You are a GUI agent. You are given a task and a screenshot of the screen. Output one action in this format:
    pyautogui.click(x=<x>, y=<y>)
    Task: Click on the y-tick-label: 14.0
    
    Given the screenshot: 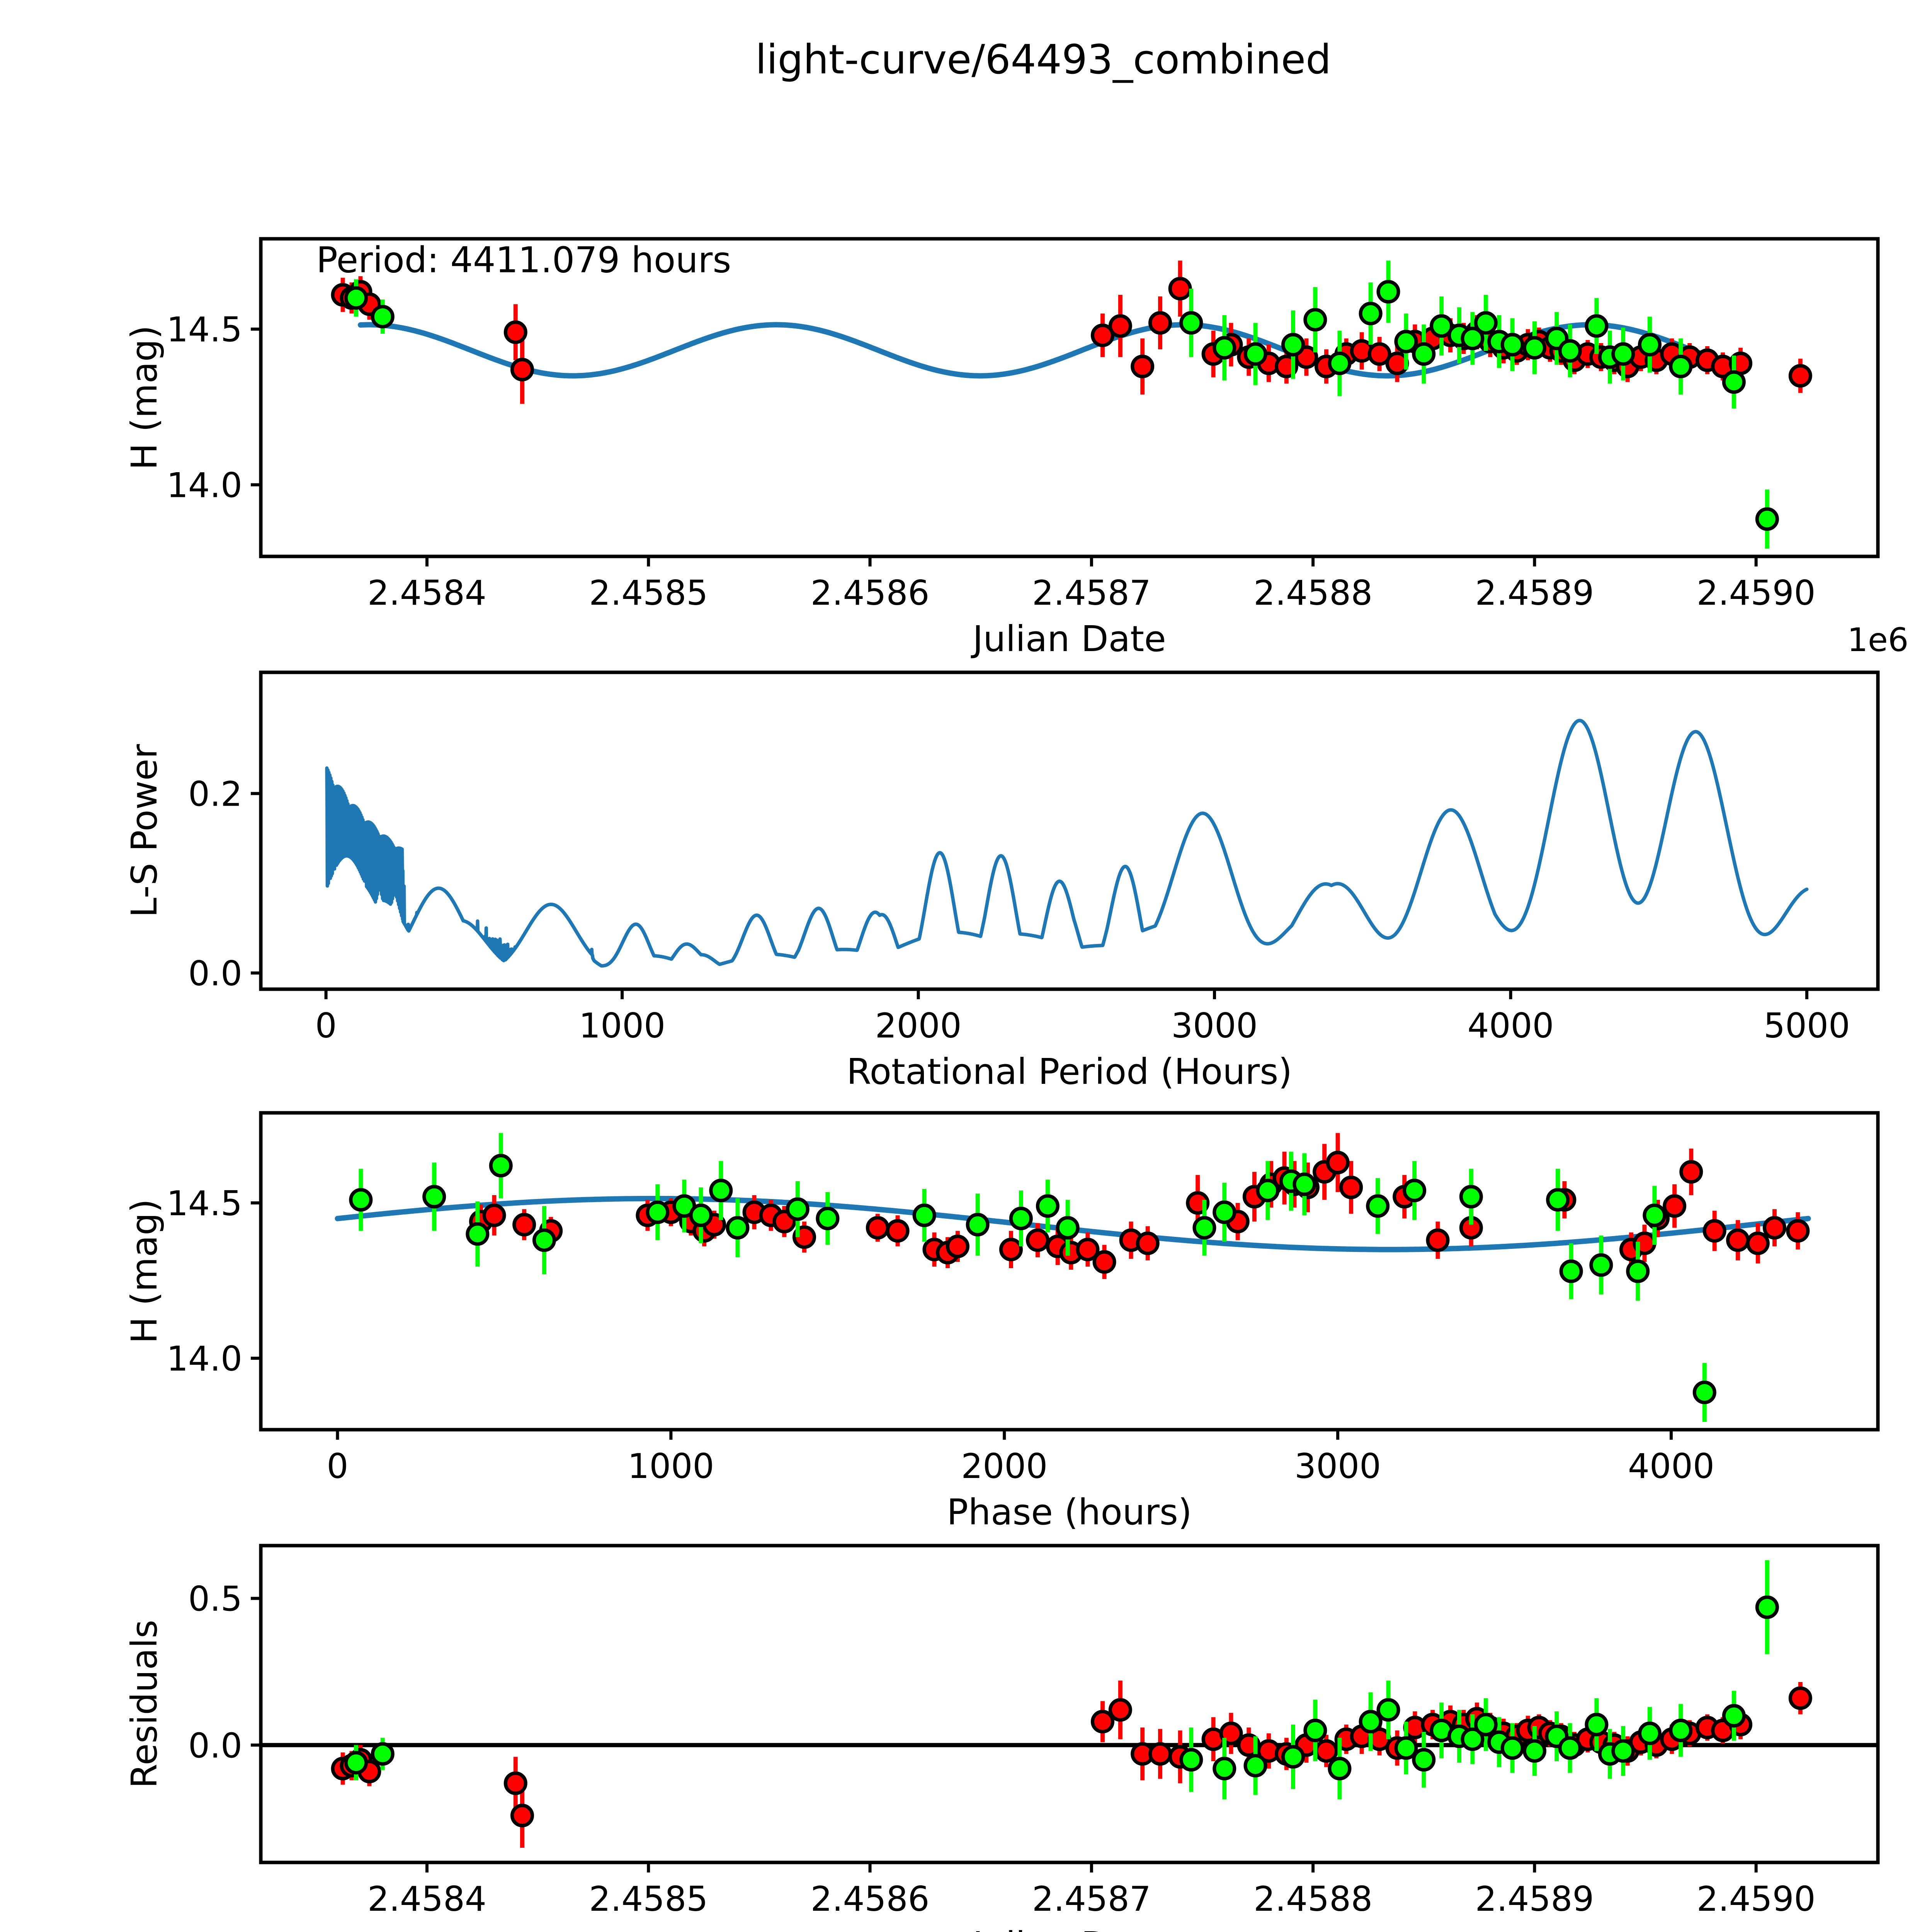 What is the action you would take?
    pyautogui.click(x=205, y=1359)
    